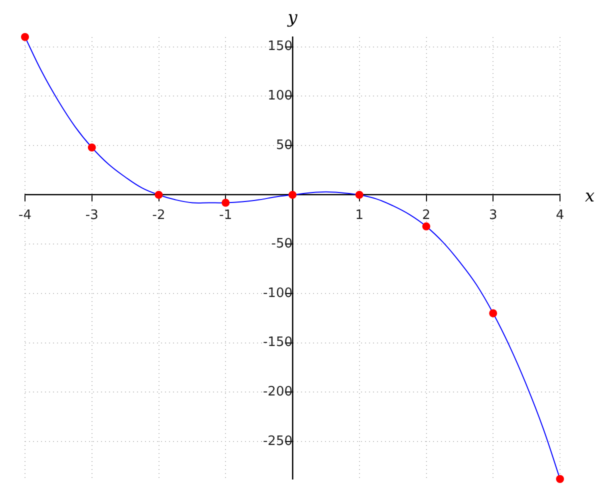  I want to click on y-tick-label: 100, so click(280, 96).